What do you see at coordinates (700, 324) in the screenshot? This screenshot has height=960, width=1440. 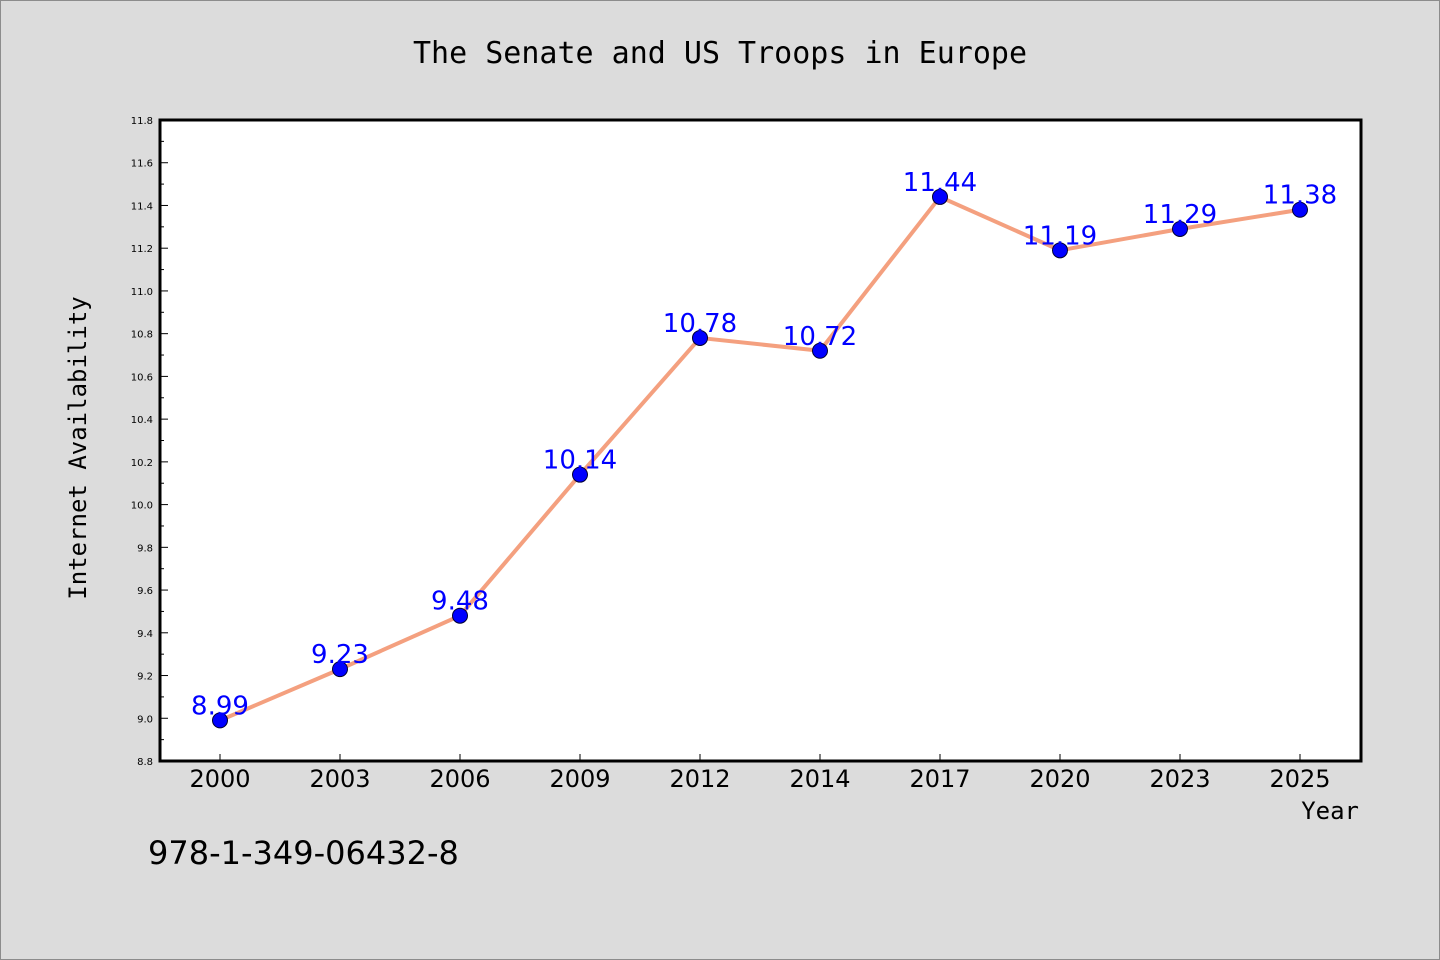 I see `data-label: 10.78` at bounding box center [700, 324].